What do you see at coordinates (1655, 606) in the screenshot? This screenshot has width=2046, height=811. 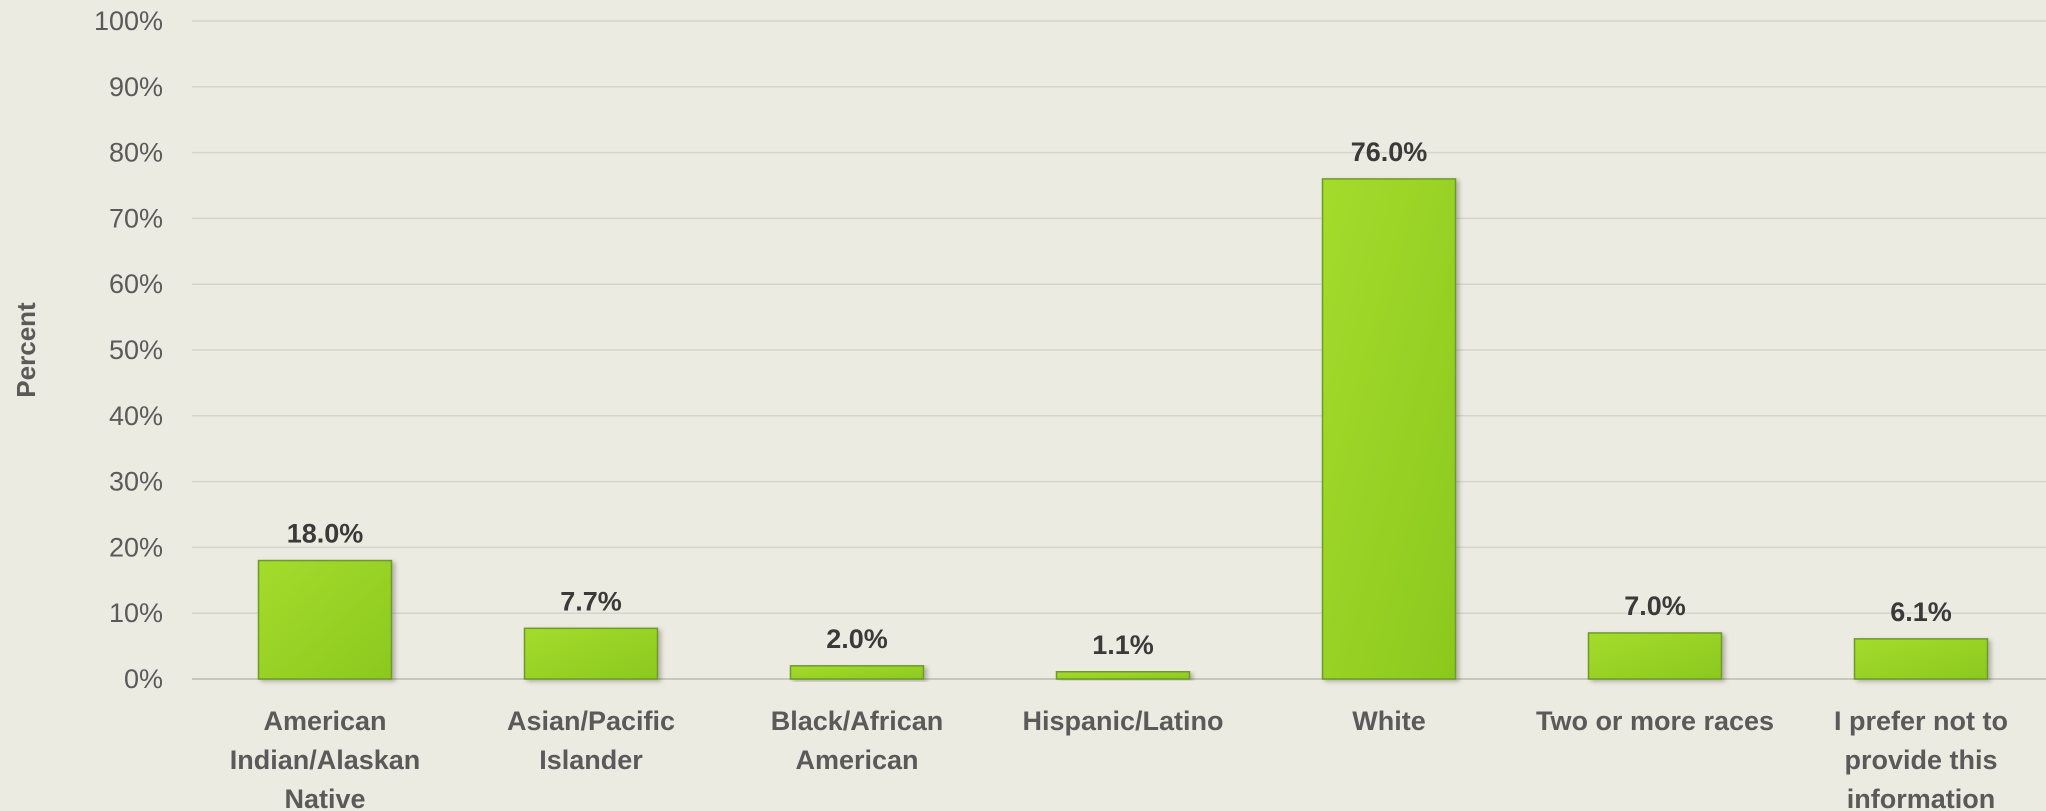 I see `data-label: 7.0%` at bounding box center [1655, 606].